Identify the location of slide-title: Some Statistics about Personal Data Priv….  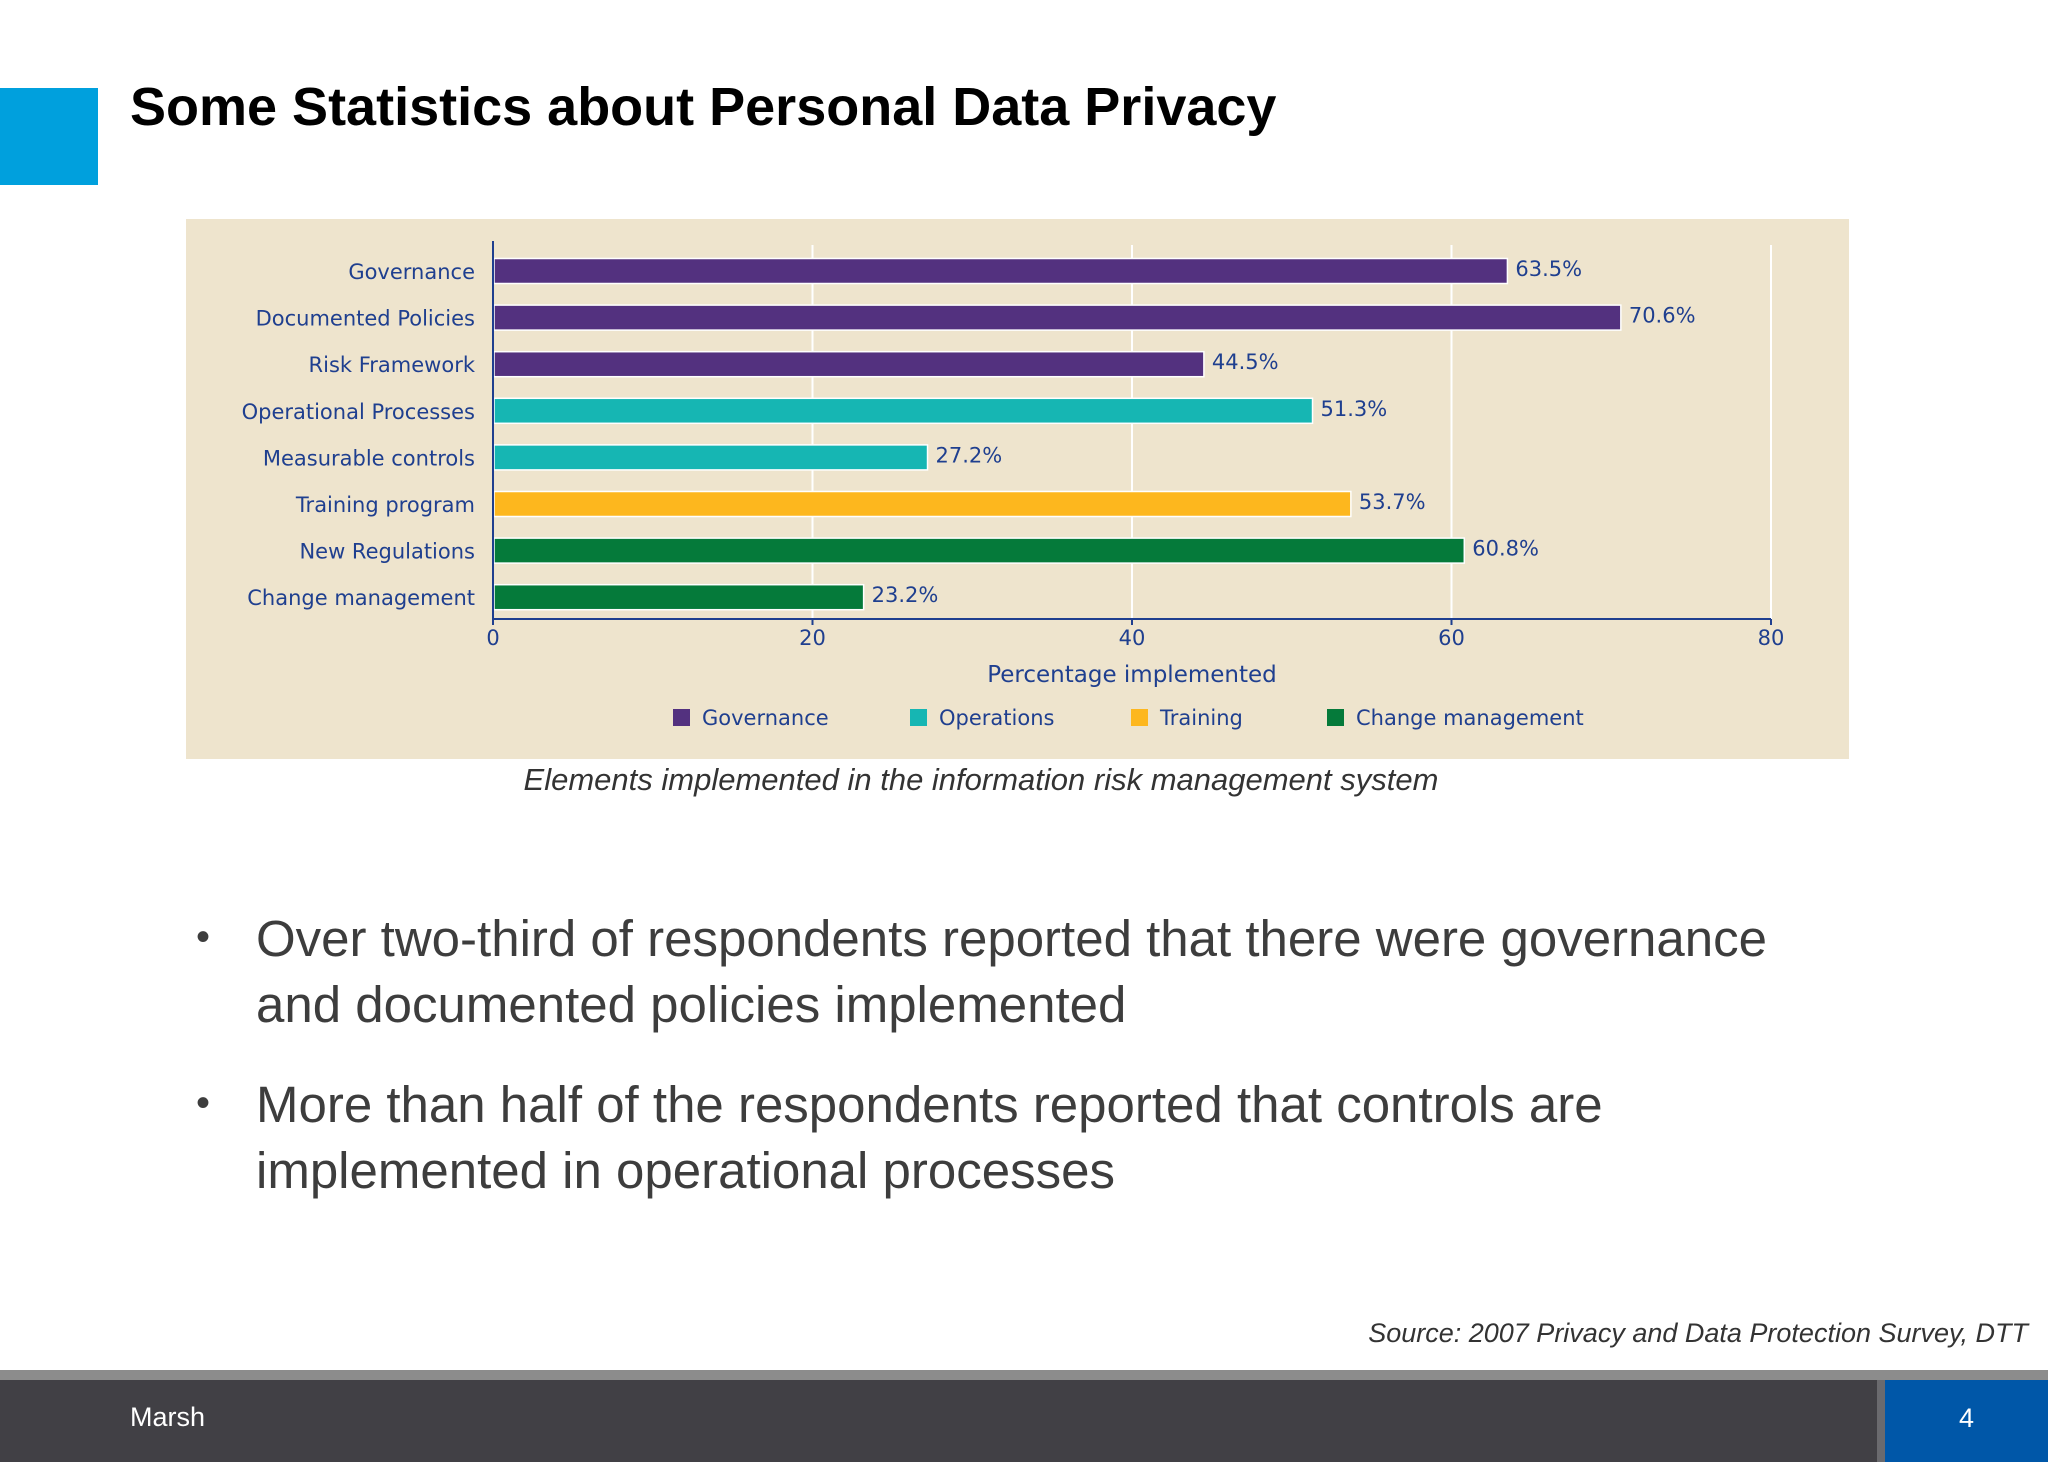
(703, 107).